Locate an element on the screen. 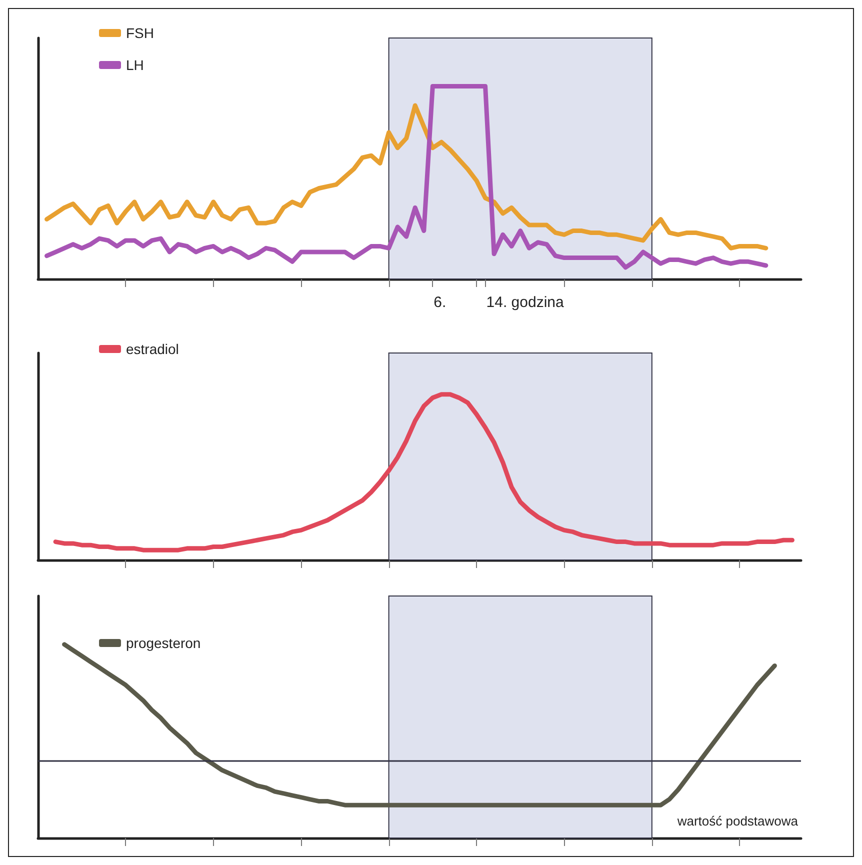 This screenshot has height=865, width=862. legend-label: LH is located at coordinates (135, 65).